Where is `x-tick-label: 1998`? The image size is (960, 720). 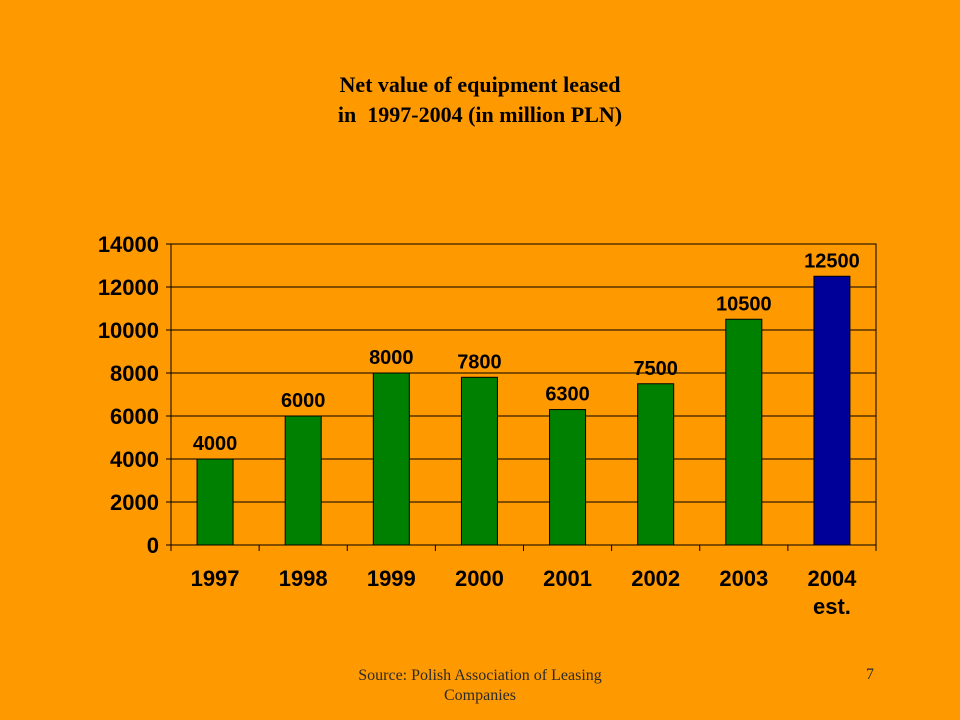 x-tick-label: 1998 is located at coordinates (303, 578).